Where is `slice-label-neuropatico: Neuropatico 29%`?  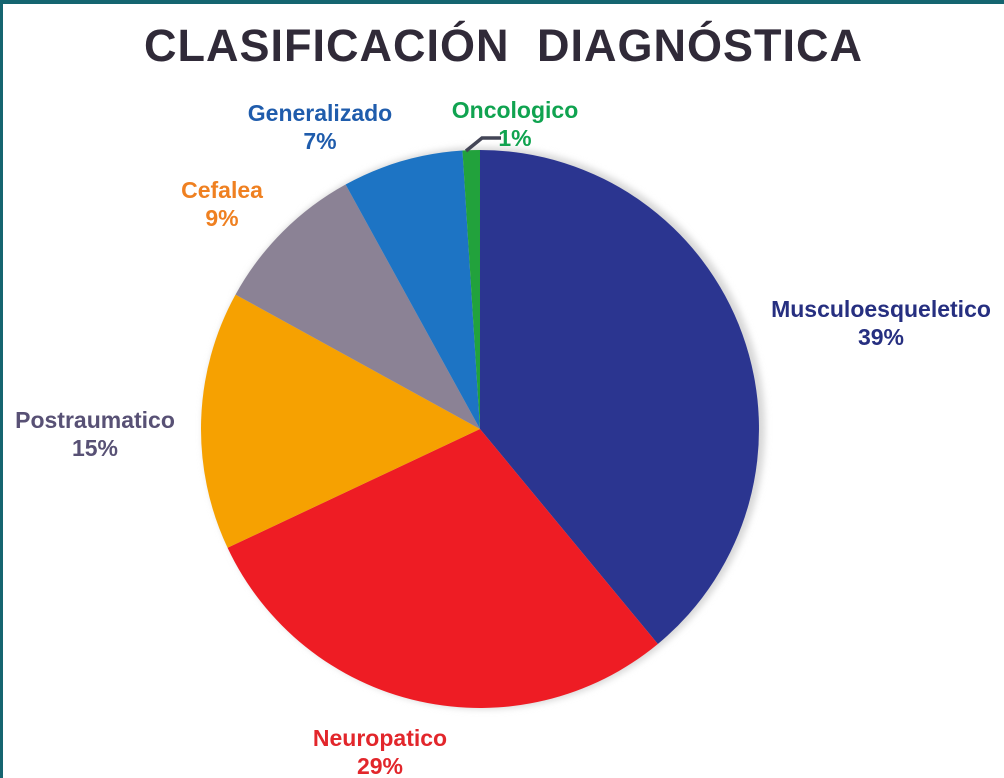 slice-label-neuropatico: Neuropatico 29% is located at coordinates (380, 751).